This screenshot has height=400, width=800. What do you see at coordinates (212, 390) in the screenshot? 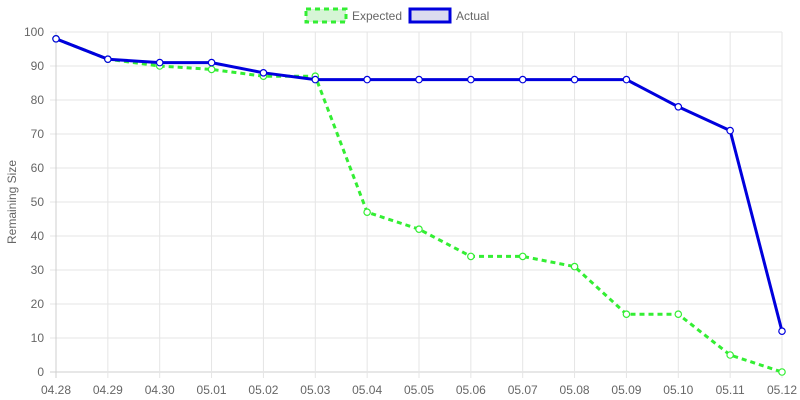
I see `x-tick-label: 05.01` at bounding box center [212, 390].